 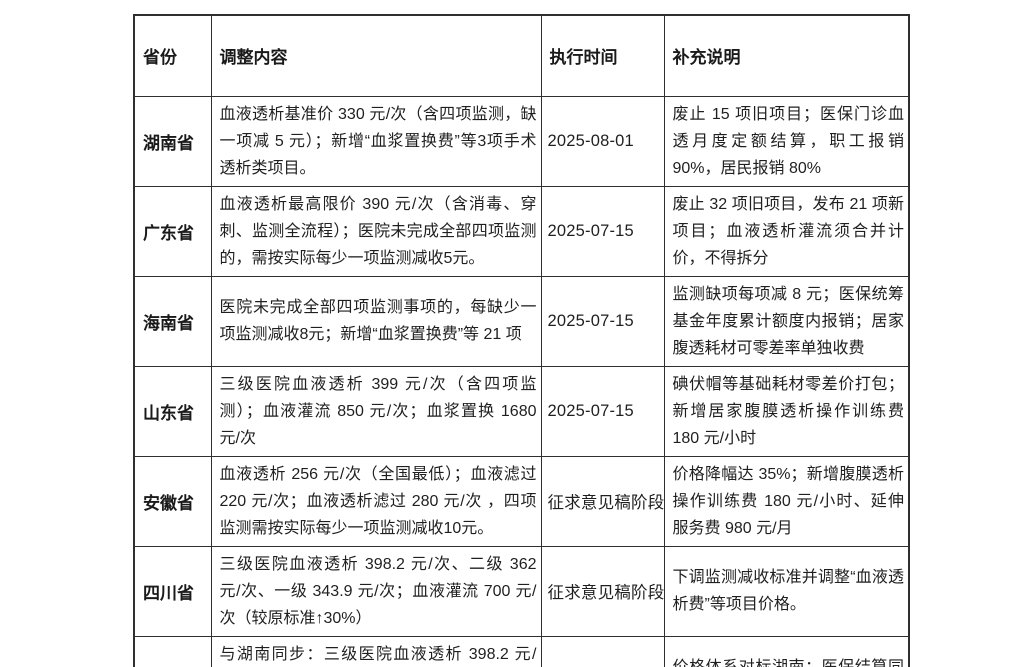 What do you see at coordinates (172, 651) in the screenshot?
I see `province-cell: 重庆市` at bounding box center [172, 651].